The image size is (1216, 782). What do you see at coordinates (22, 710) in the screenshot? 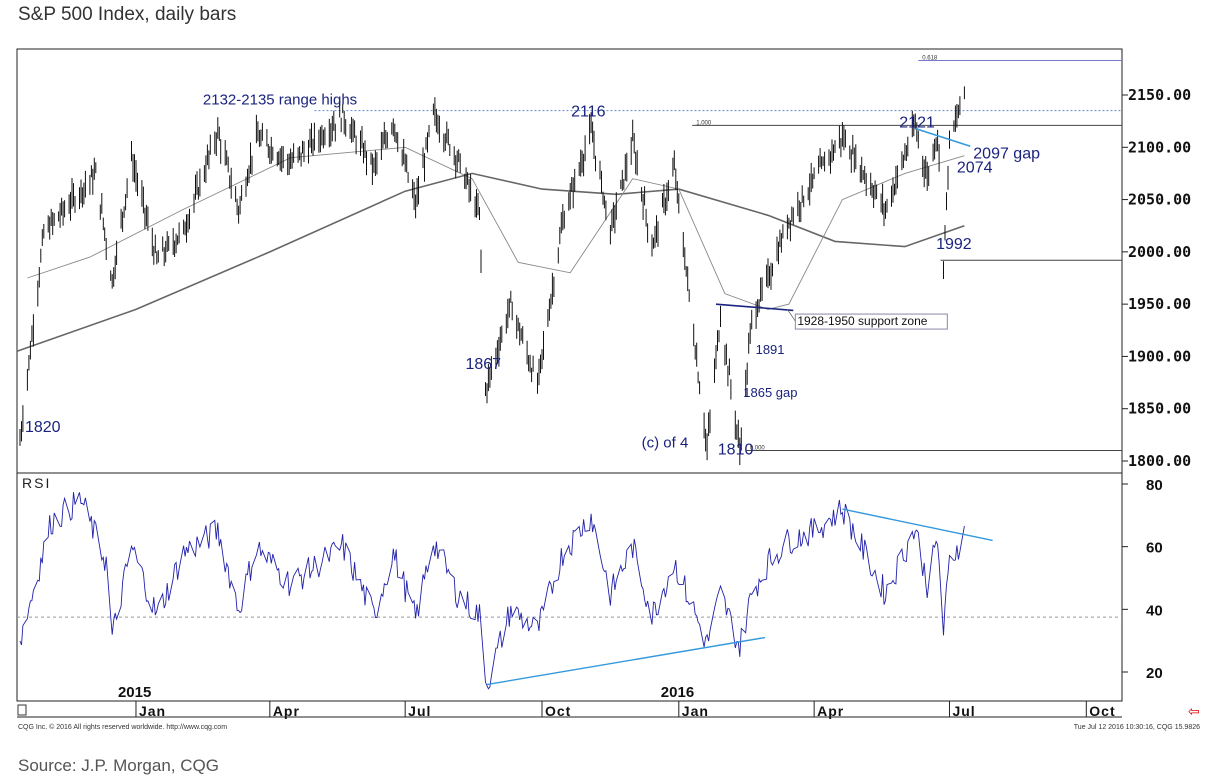
I see `scroll-left-button` at bounding box center [22, 710].